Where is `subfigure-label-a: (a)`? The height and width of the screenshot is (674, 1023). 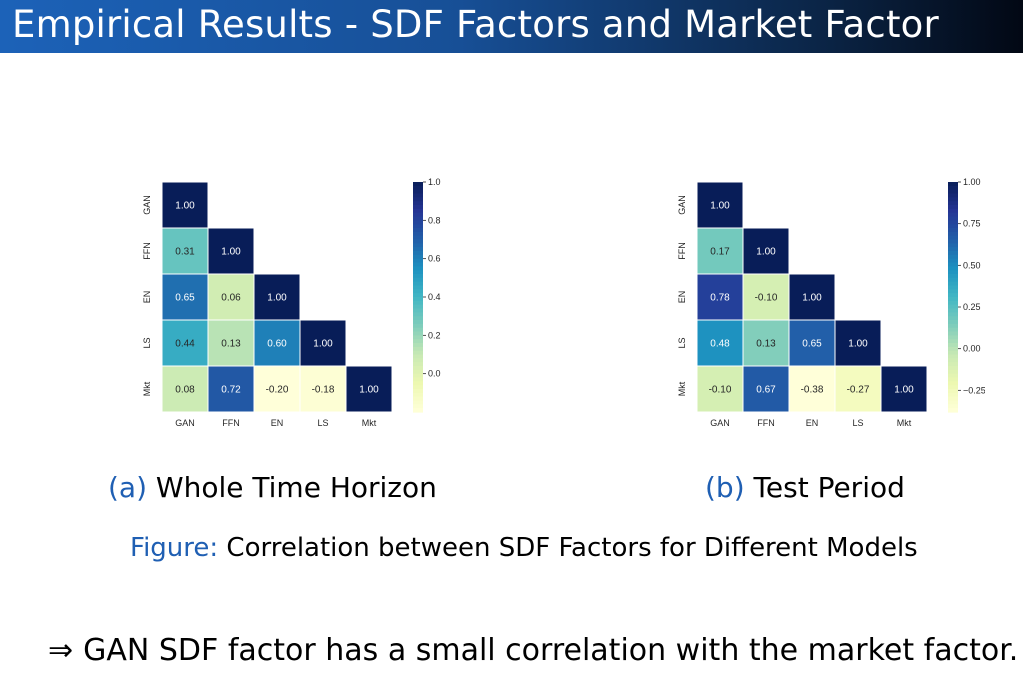
subfigure-label-a: (a) is located at coordinates (128, 487).